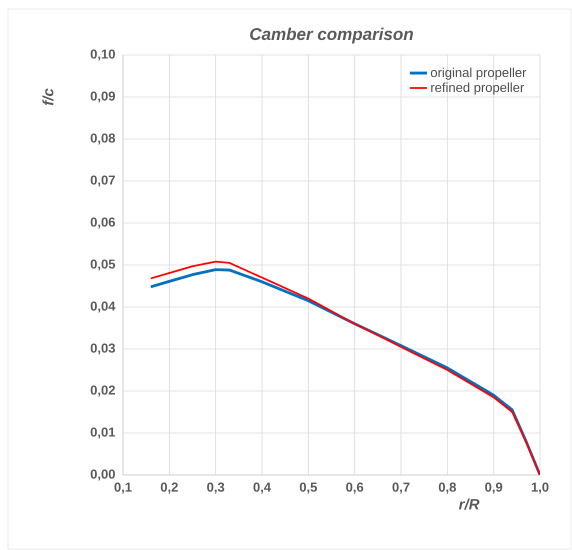 This screenshot has height=550, width=572. What do you see at coordinates (309, 488) in the screenshot?
I see `x-tick-label: 0,5` at bounding box center [309, 488].